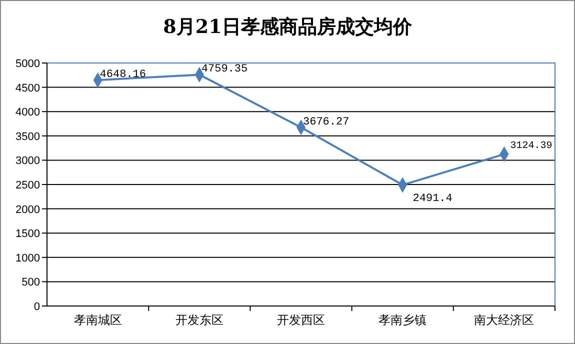 Image resolution: width=575 pixels, height=344 pixels. What do you see at coordinates (28, 112) in the screenshot?
I see `y-tick-label: 4000` at bounding box center [28, 112].